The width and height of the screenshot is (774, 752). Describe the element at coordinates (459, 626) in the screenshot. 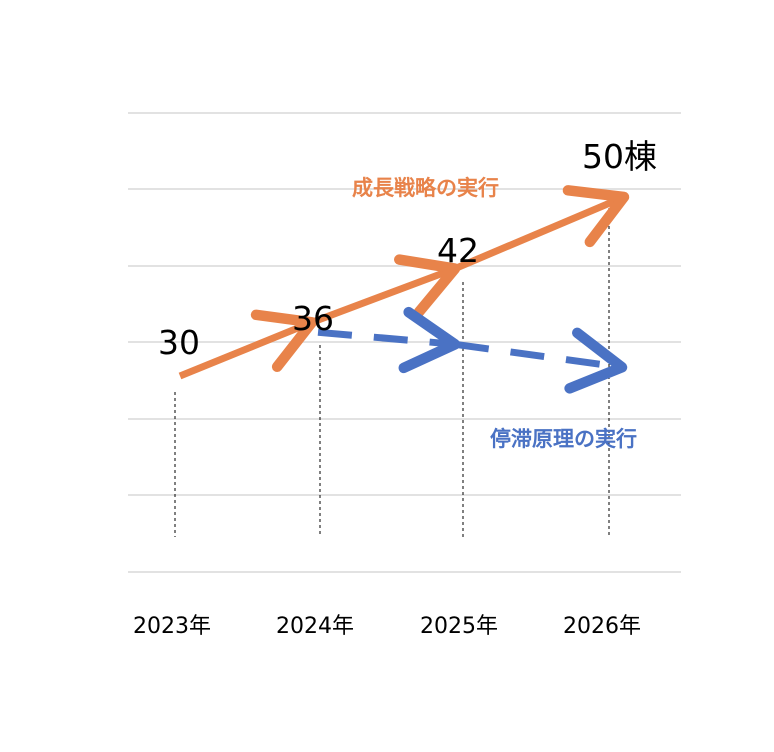

I see `x-tick-label-2025: 2025年` at that location.